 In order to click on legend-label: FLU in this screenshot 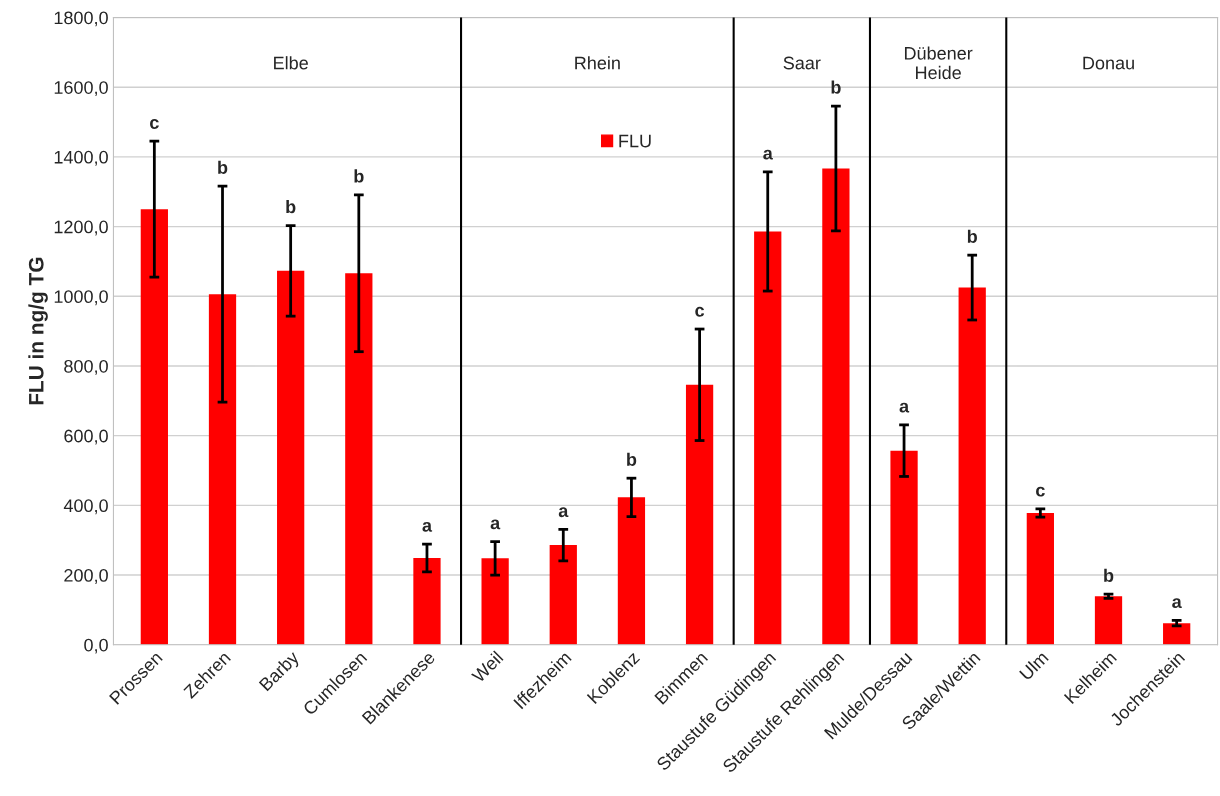, I will do `click(635, 141)`.